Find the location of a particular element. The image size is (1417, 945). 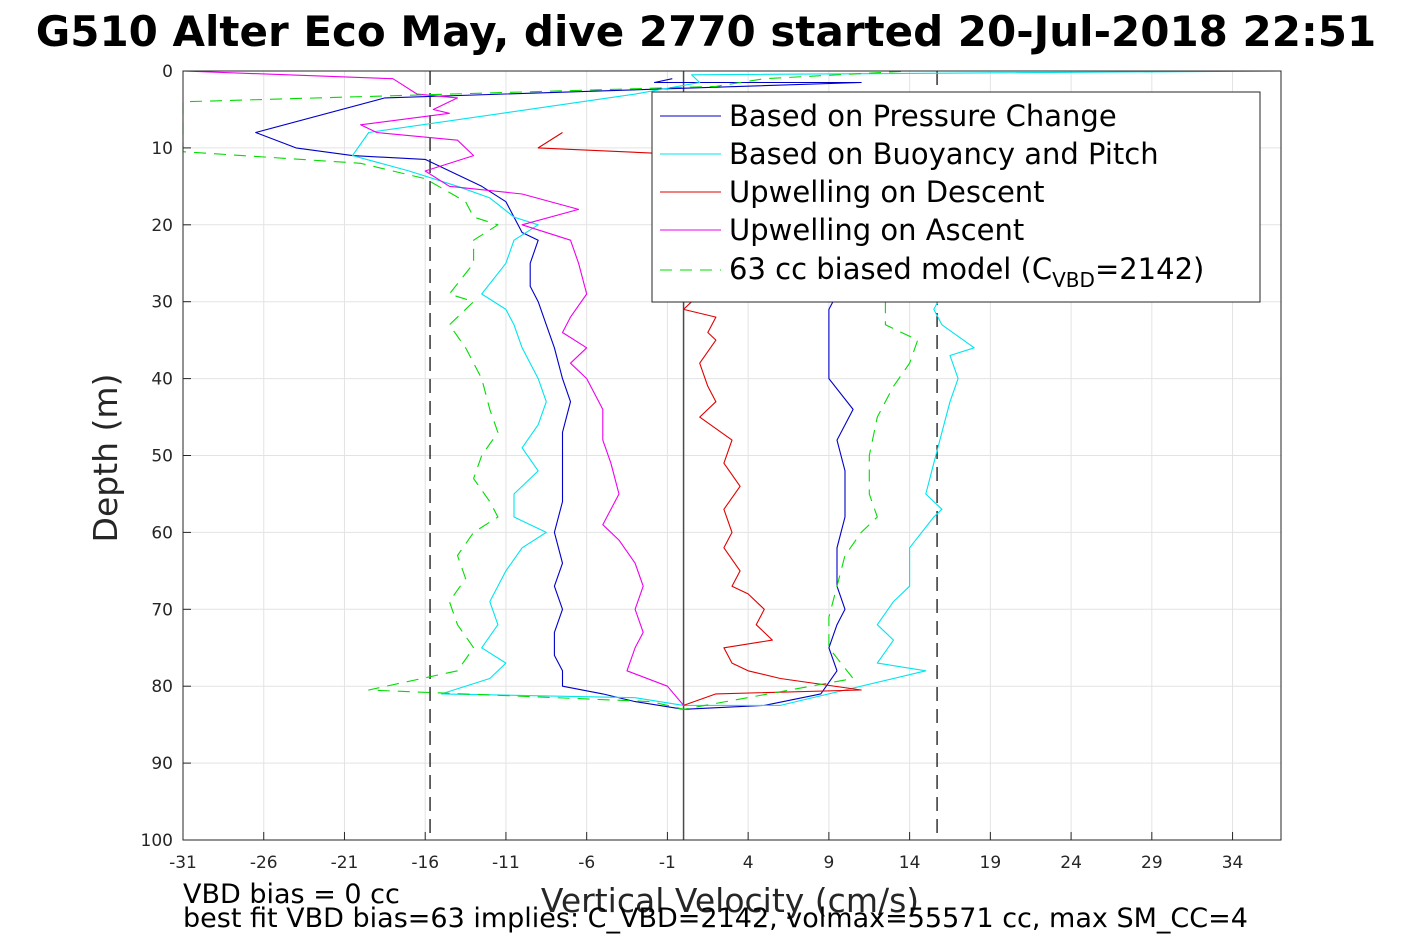

legend-label-descent: Upwelling on Descent is located at coordinates (887, 192).